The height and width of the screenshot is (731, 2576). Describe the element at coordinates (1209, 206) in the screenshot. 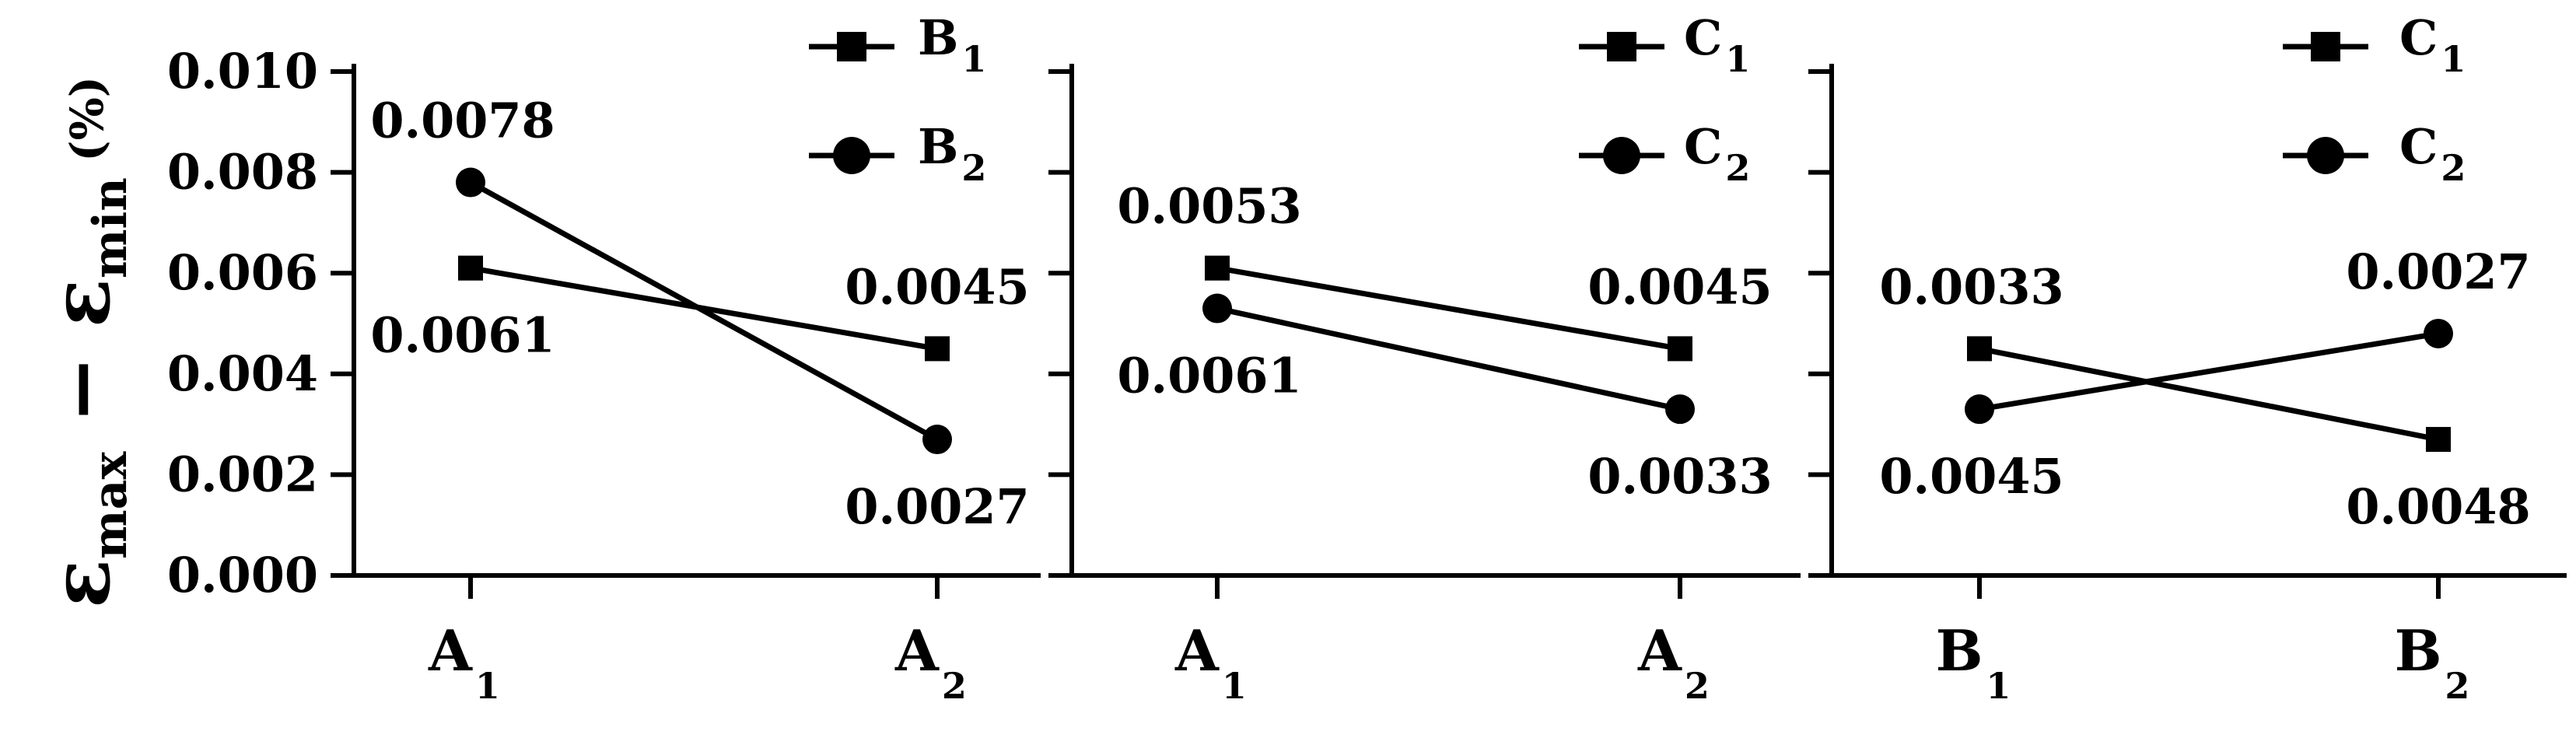

I see `data-label: 0.0053` at that location.